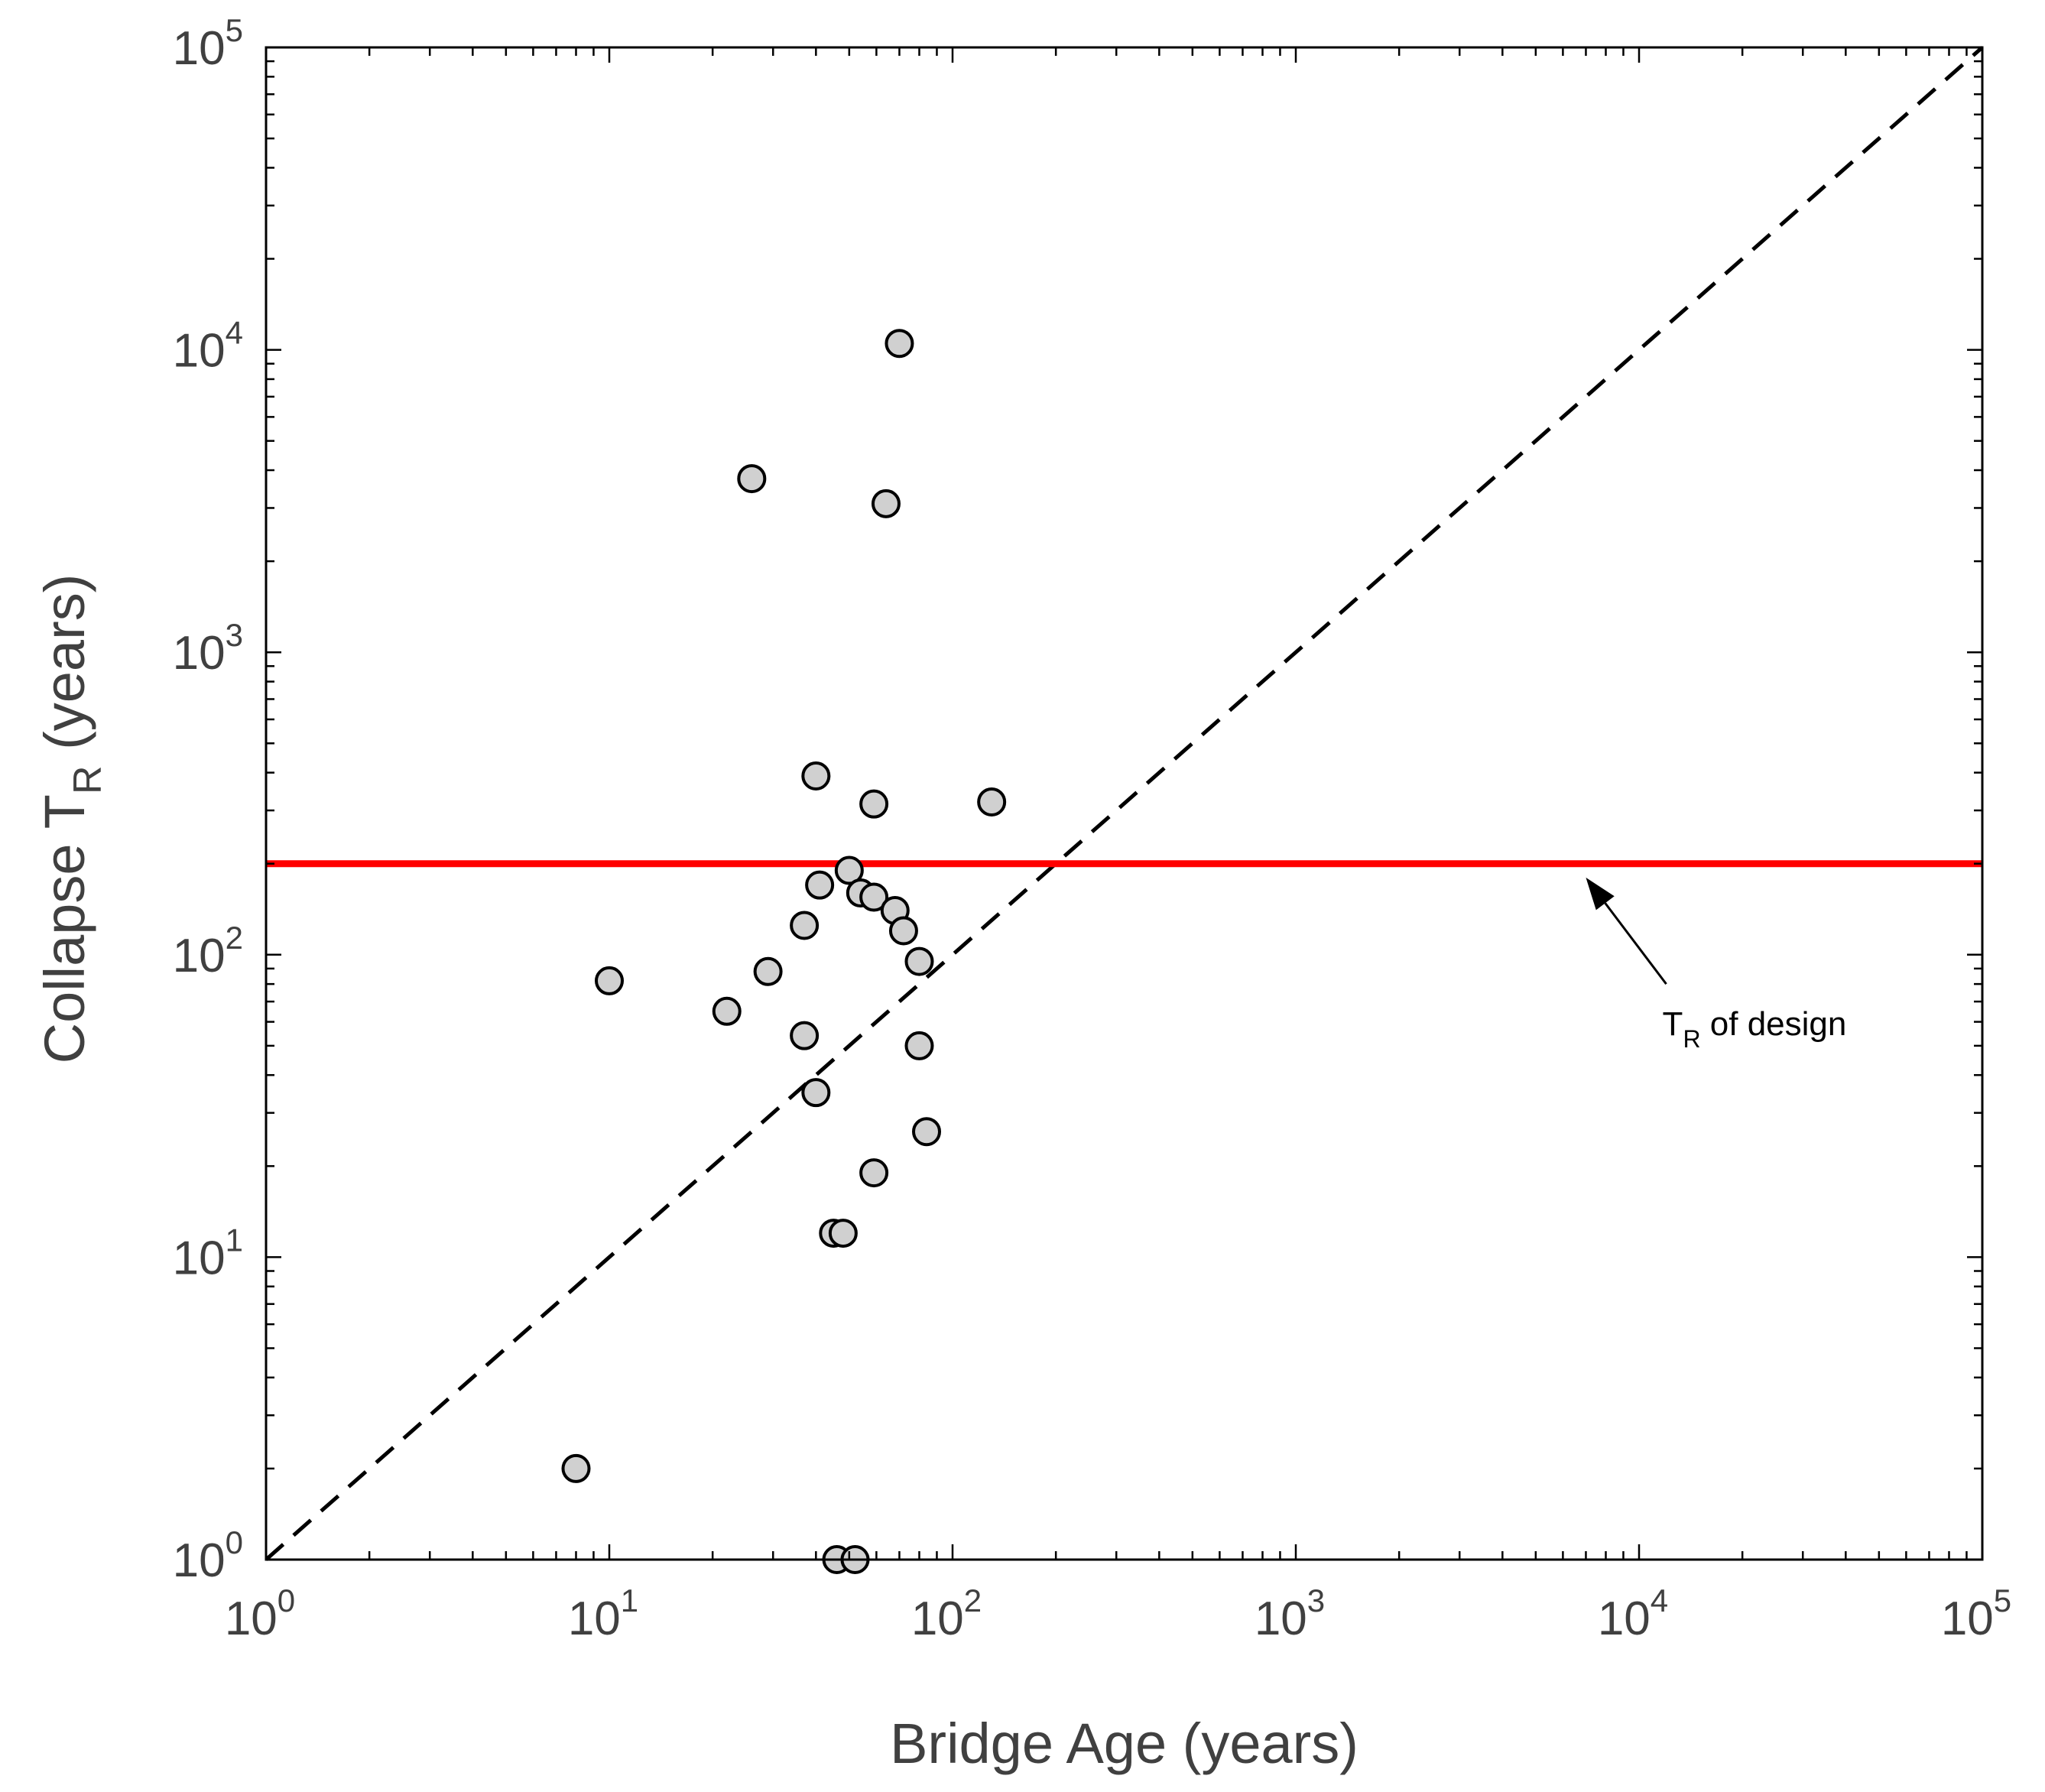 The height and width of the screenshot is (1792, 2045). I want to click on annotation-label-main: T, so click(1673, 1024).